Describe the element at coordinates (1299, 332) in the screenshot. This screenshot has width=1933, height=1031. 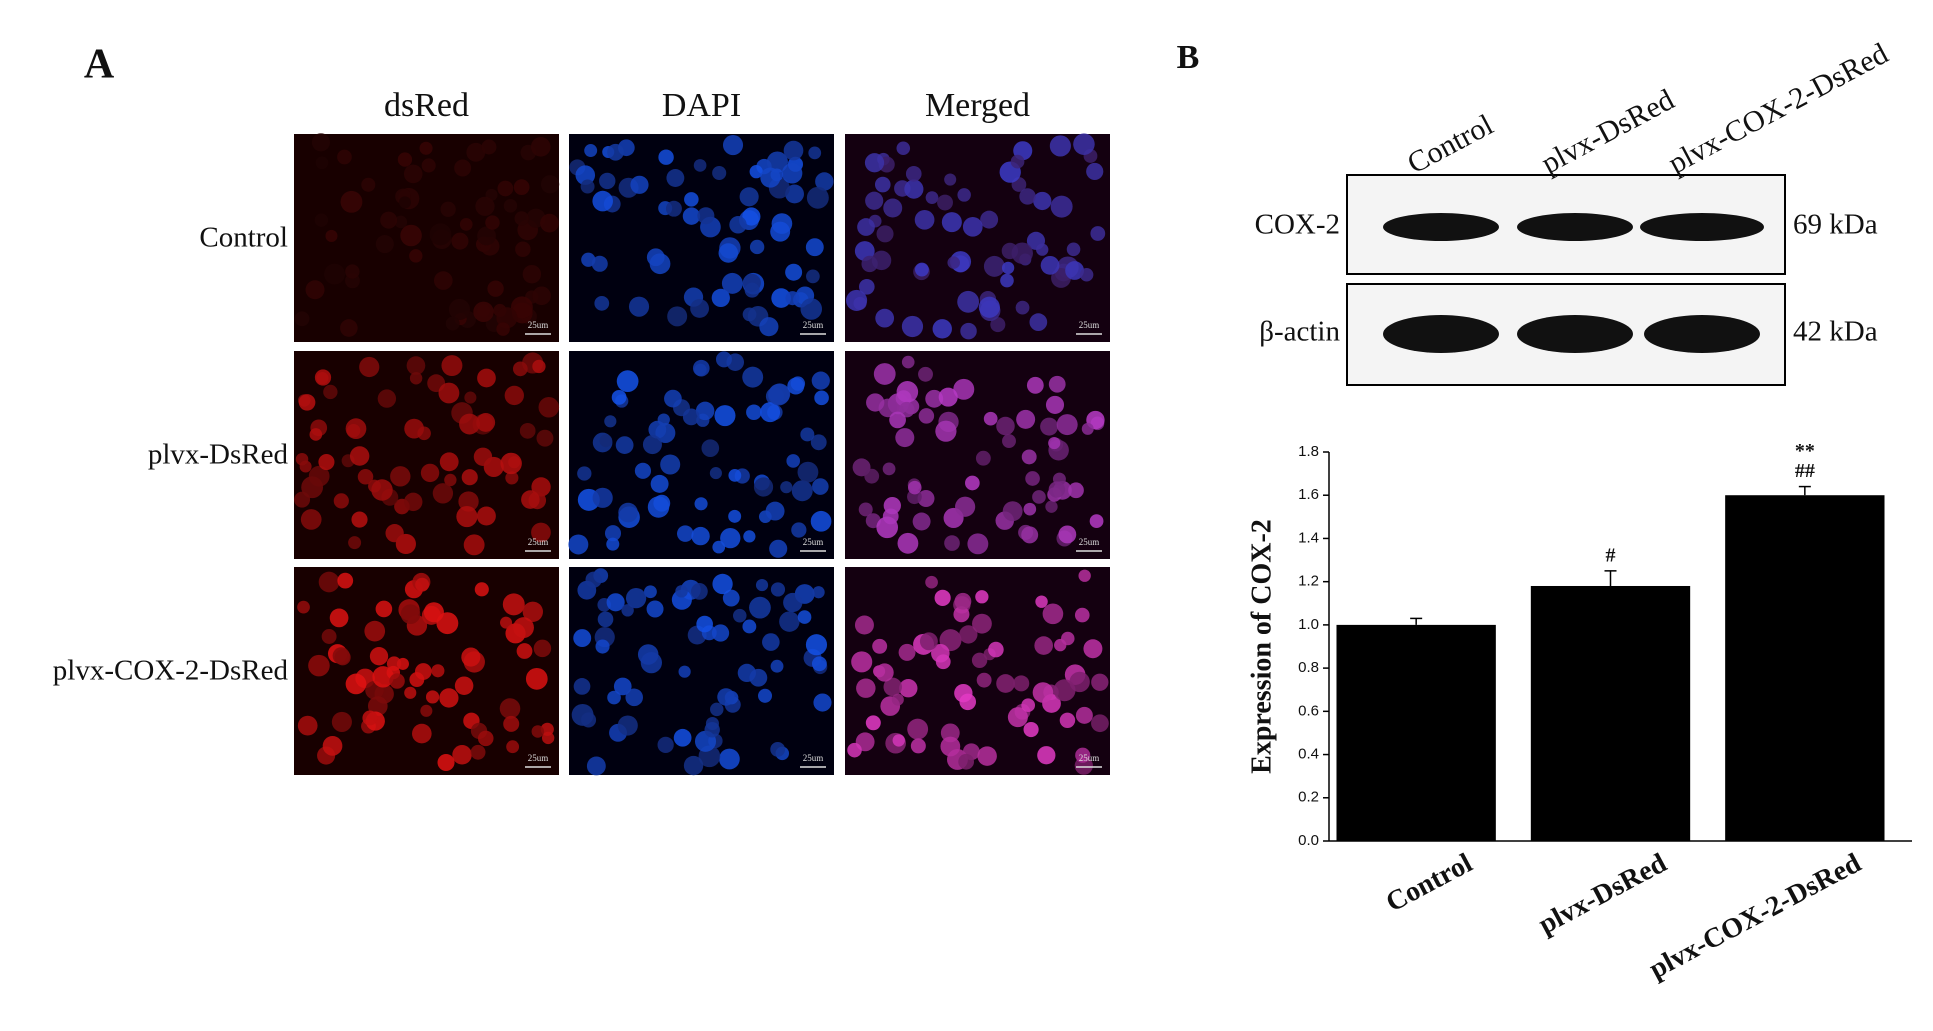
I see `band-name: β-actin` at that location.